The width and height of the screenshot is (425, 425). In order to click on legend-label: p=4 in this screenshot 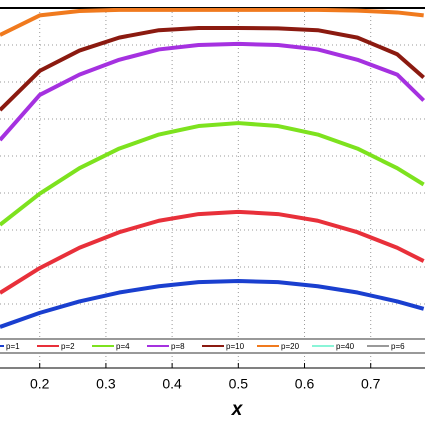, I will do `click(123, 346)`.